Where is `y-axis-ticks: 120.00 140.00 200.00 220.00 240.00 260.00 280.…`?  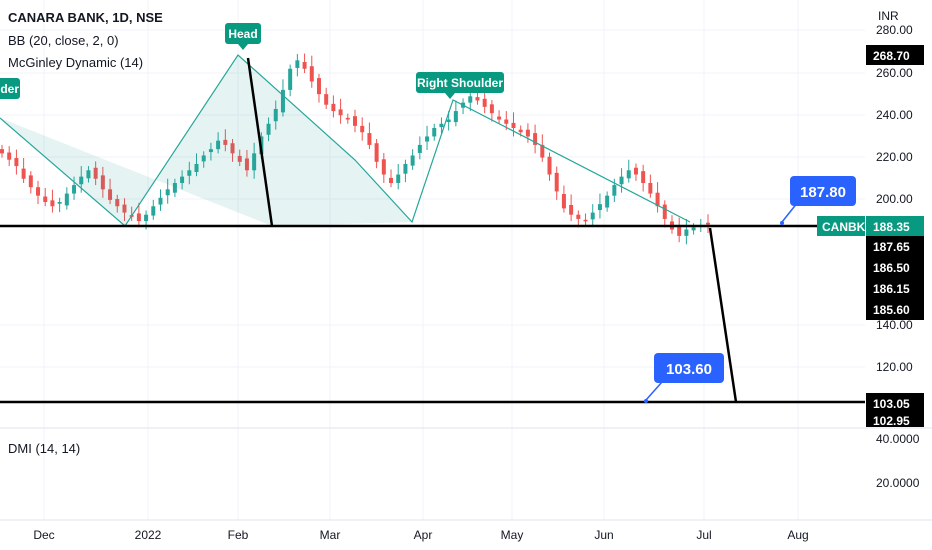
y-axis-ticks: 120.00 140.00 200.00 220.00 240.00 260.00 280.… is located at coordinates (894, 198).